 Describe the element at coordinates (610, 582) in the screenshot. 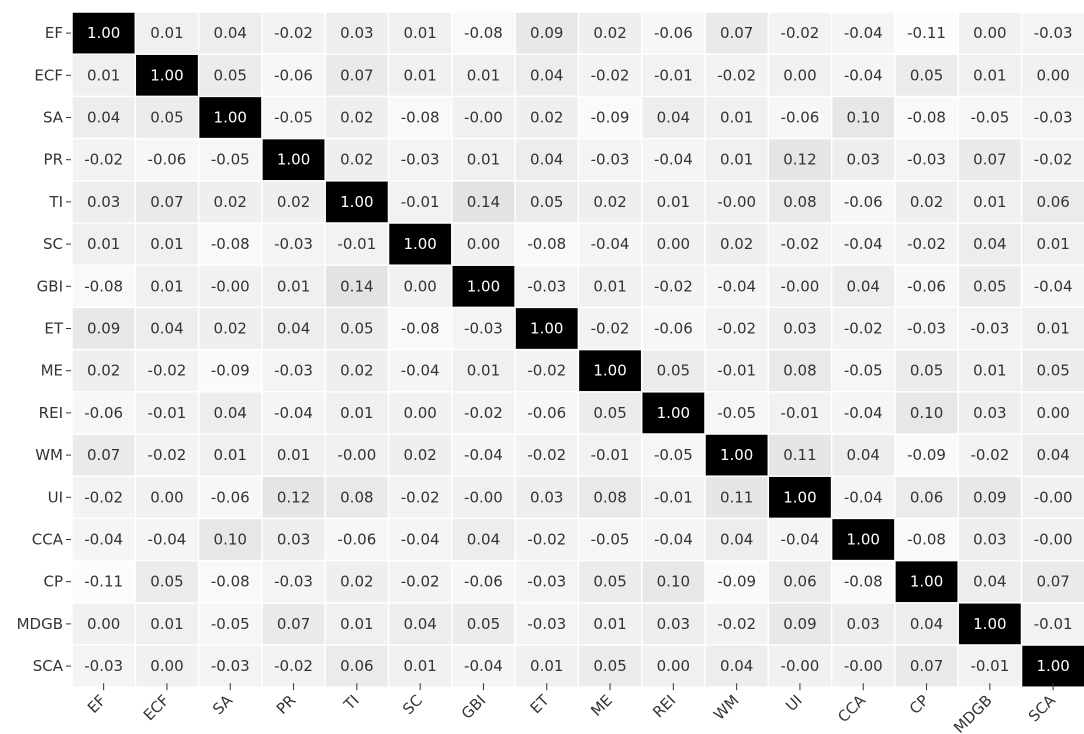

I see `heatmap-cell-cp-me` at that location.